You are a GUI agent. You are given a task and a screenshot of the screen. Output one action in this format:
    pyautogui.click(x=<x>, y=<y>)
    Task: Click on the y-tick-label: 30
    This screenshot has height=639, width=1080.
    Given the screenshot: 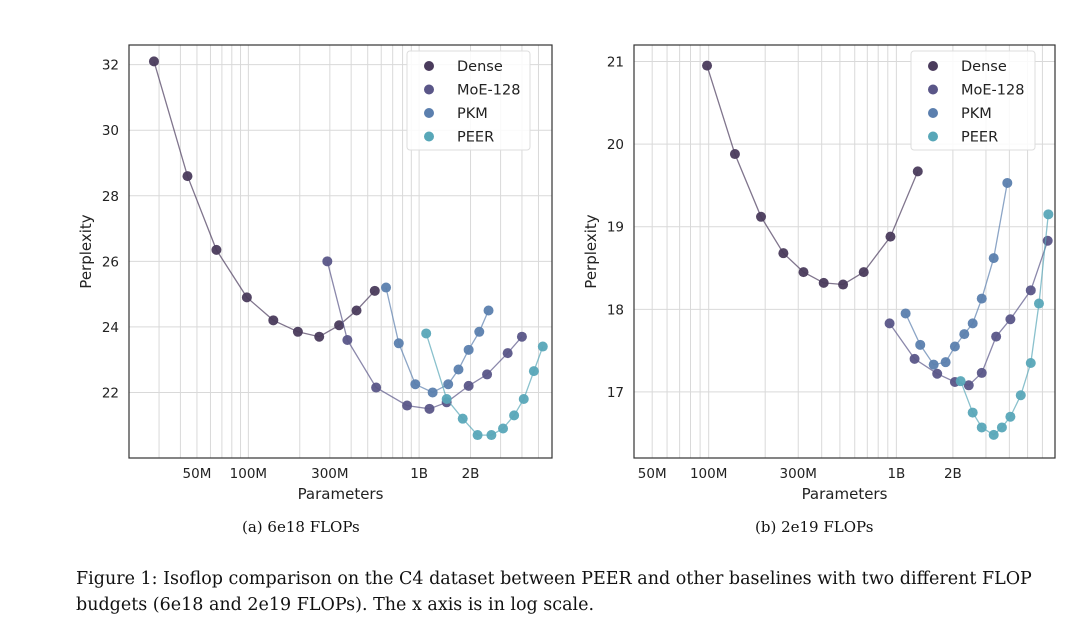 What is the action you would take?
    pyautogui.click(x=110, y=131)
    